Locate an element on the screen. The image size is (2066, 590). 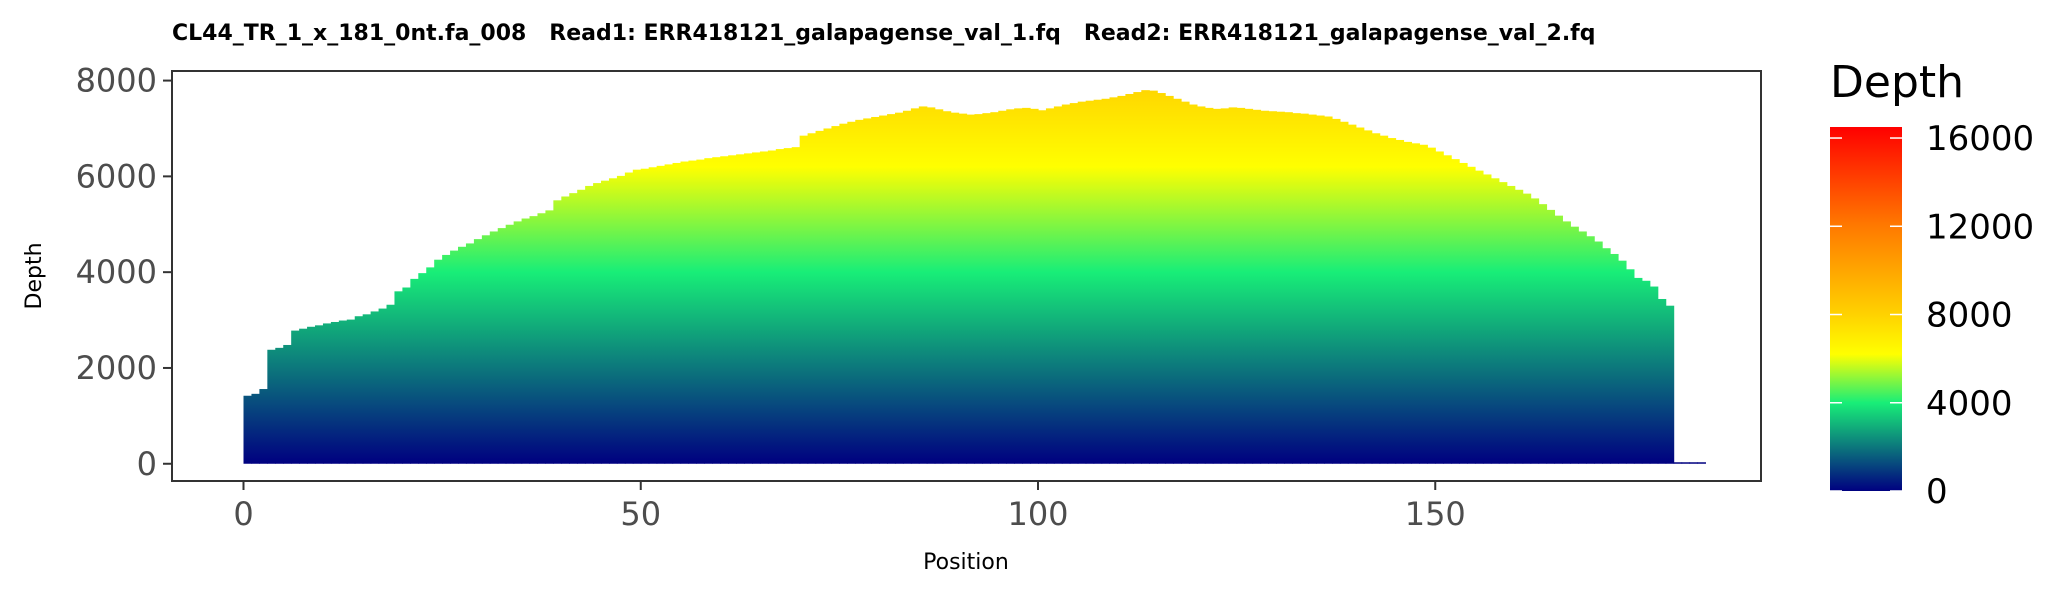
colorbar-tick-label: 8000 is located at coordinates (1969, 316).